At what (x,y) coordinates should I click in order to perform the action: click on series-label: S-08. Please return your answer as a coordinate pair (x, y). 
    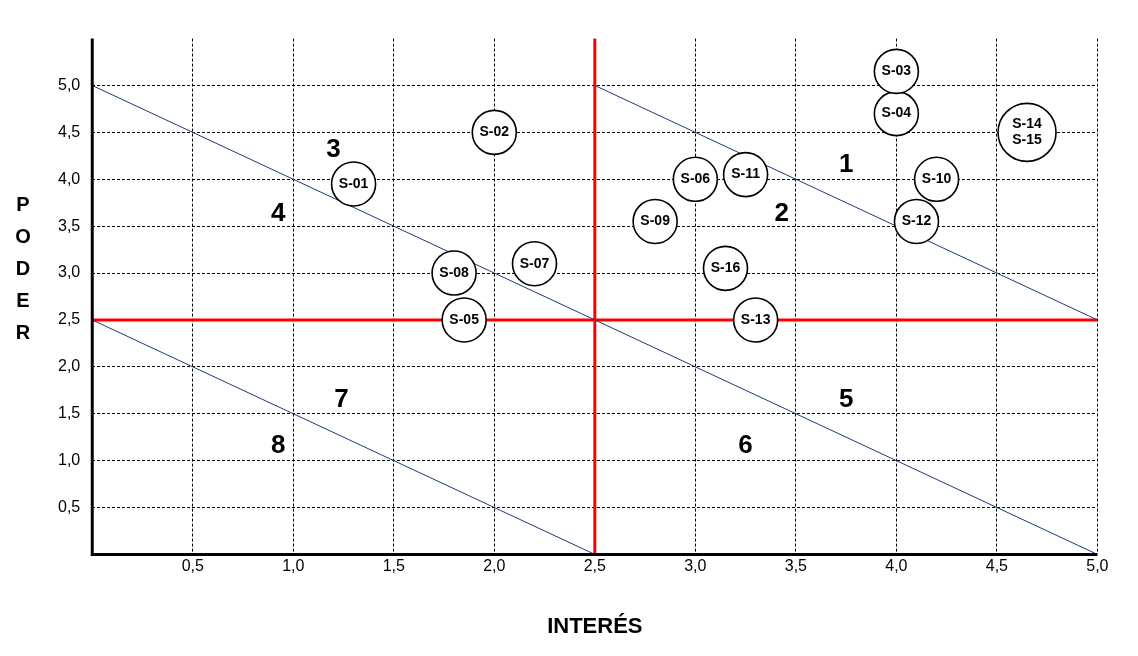
    Looking at the image, I should click on (454, 271).